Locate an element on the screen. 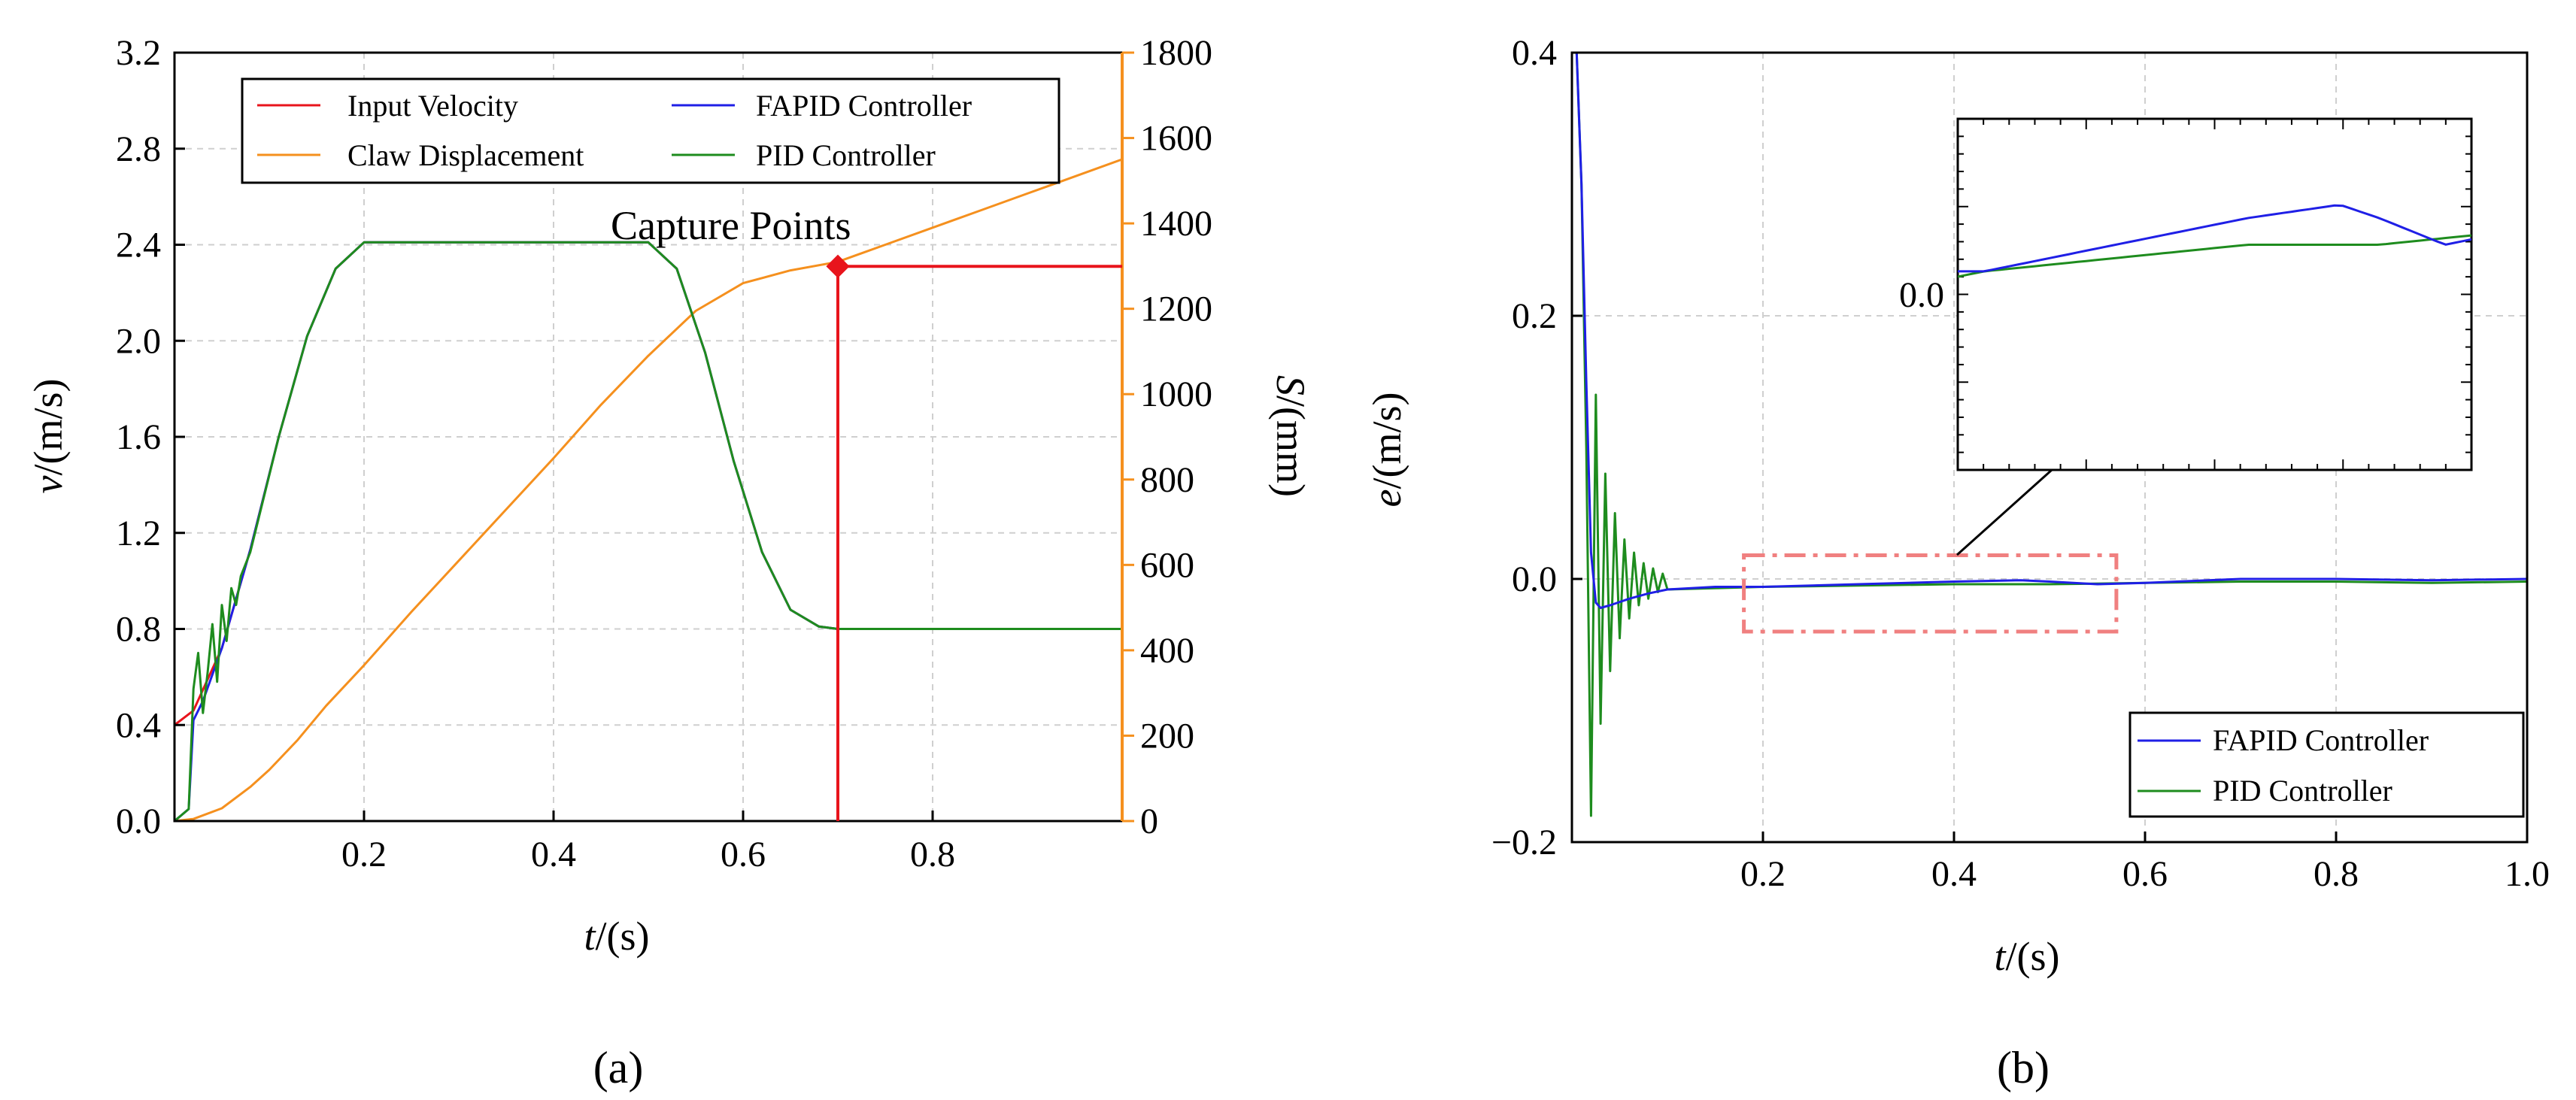 The height and width of the screenshot is (1100, 2576). panel-a-y-right-tick-label: 1800 is located at coordinates (1176, 53).